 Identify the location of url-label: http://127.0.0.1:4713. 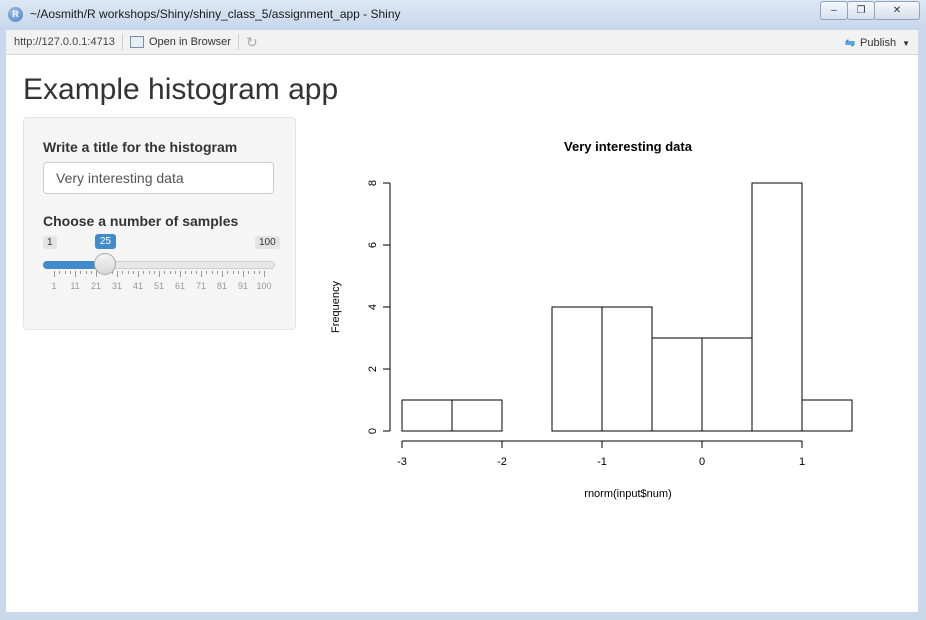
(64, 42).